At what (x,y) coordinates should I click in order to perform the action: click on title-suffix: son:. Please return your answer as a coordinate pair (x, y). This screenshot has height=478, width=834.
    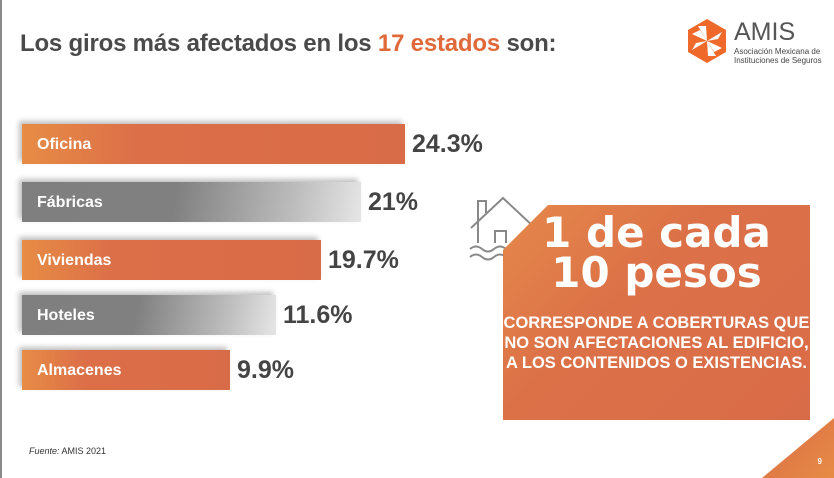
    Looking at the image, I should click on (528, 43).